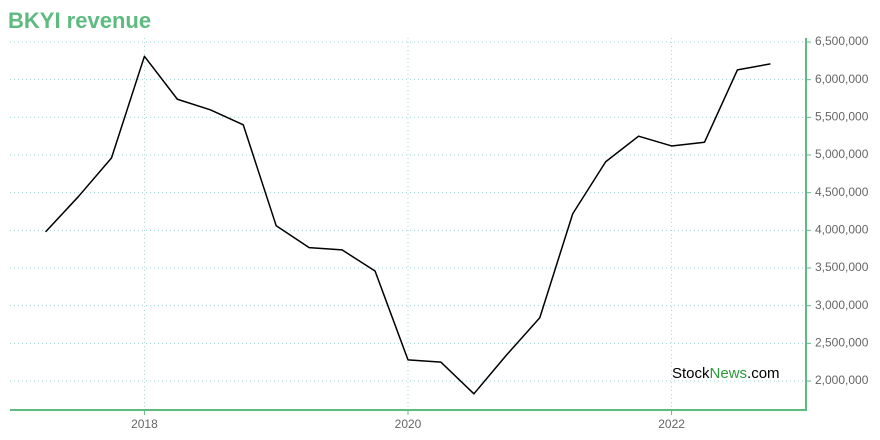 Image resolution: width=880 pixels, height=440 pixels. Describe the element at coordinates (691, 373) in the screenshot. I see `watermark-part: Stock` at that location.